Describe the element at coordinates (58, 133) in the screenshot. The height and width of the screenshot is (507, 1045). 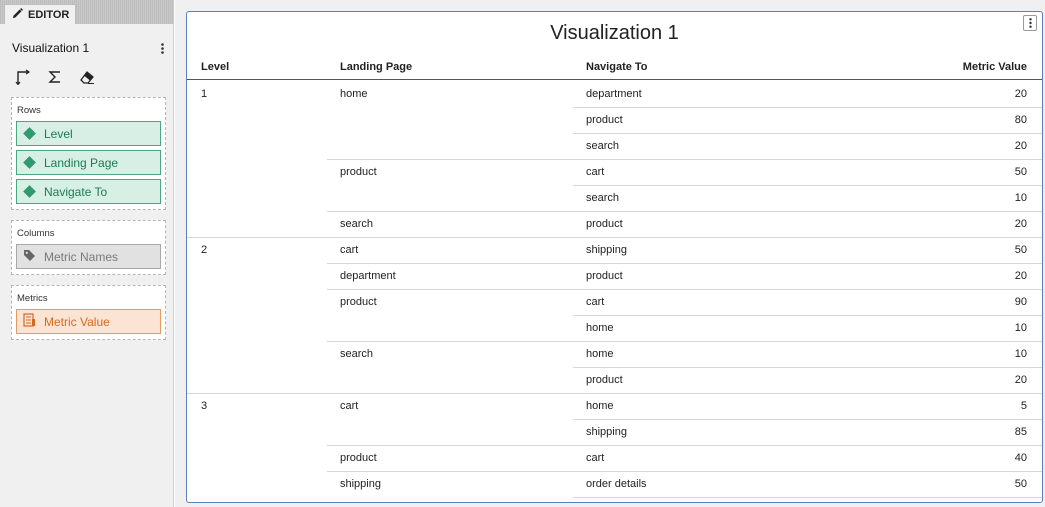
I see `row-pill-label: Level` at that location.